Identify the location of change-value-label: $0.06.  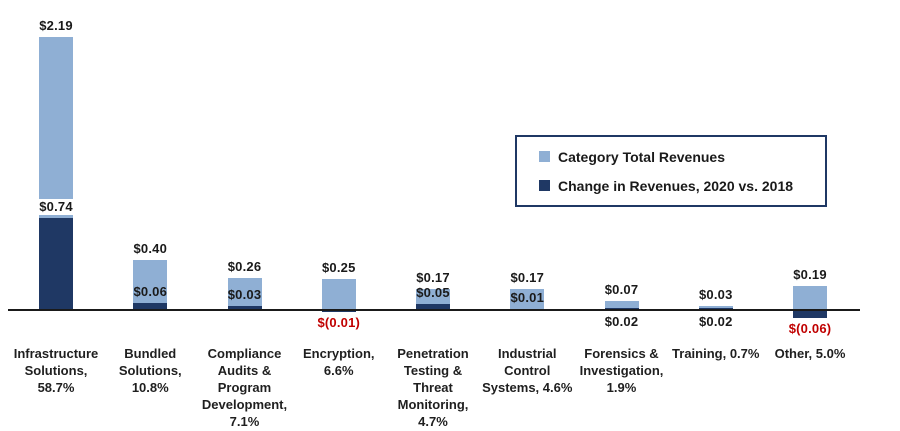
(150, 291).